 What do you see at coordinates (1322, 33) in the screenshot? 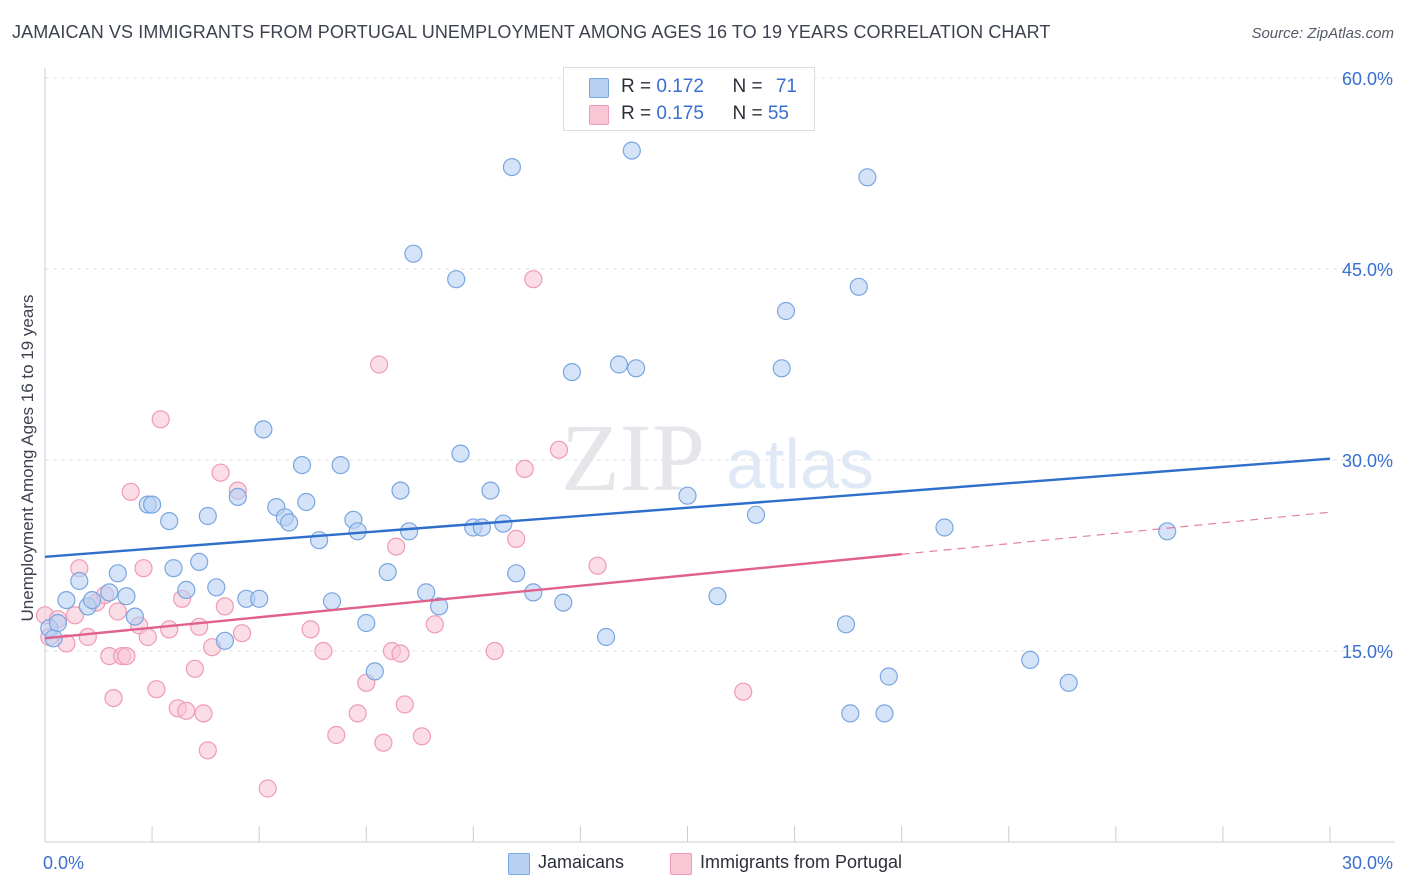
I see `source-label: Source: ZipAtlas.com` at bounding box center [1322, 33].